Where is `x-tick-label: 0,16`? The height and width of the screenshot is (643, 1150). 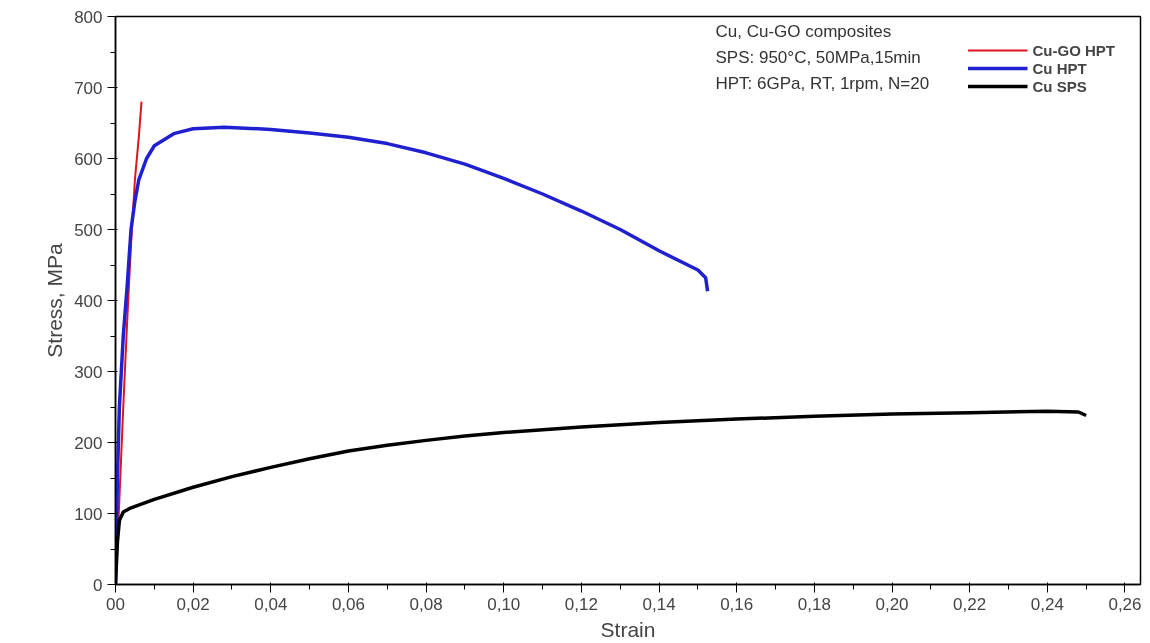
x-tick-label: 0,16 is located at coordinates (737, 604).